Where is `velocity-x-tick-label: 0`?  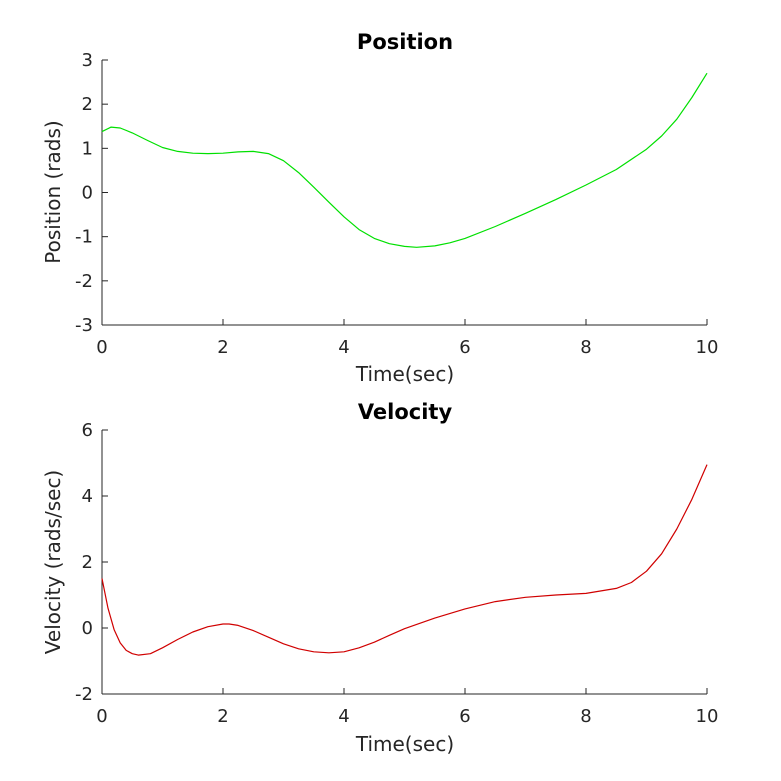 velocity-x-tick-label: 0 is located at coordinates (101, 716).